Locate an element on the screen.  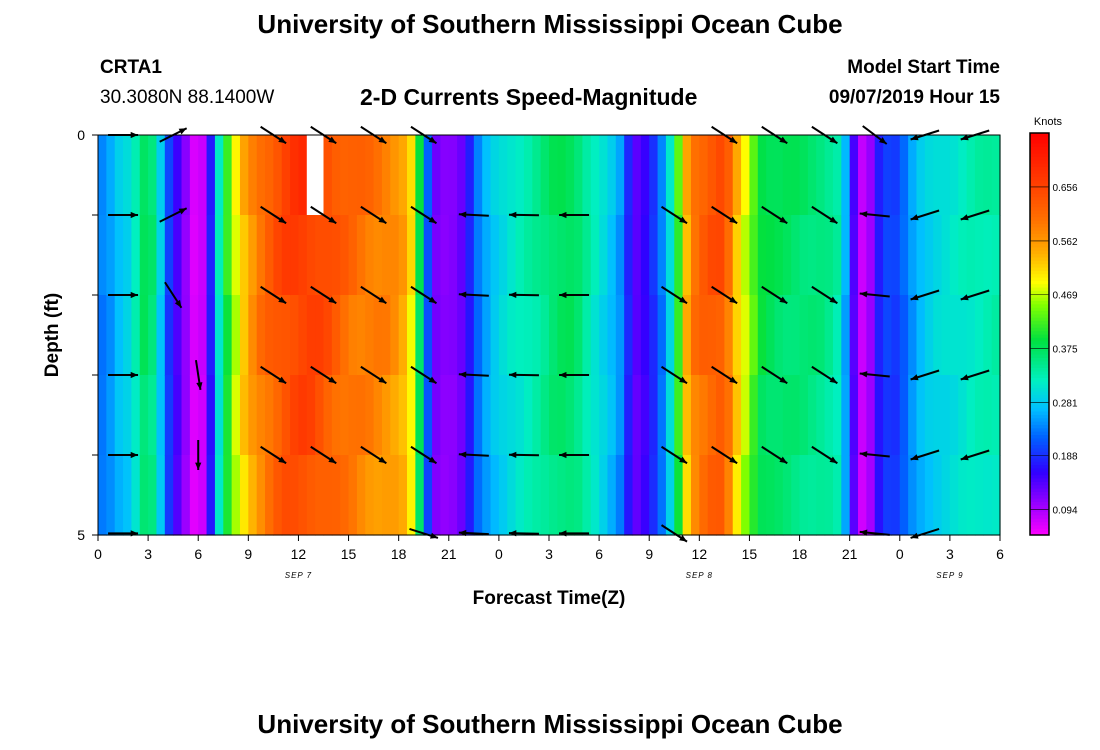
x-tick-label: 21 is located at coordinates (449, 554).